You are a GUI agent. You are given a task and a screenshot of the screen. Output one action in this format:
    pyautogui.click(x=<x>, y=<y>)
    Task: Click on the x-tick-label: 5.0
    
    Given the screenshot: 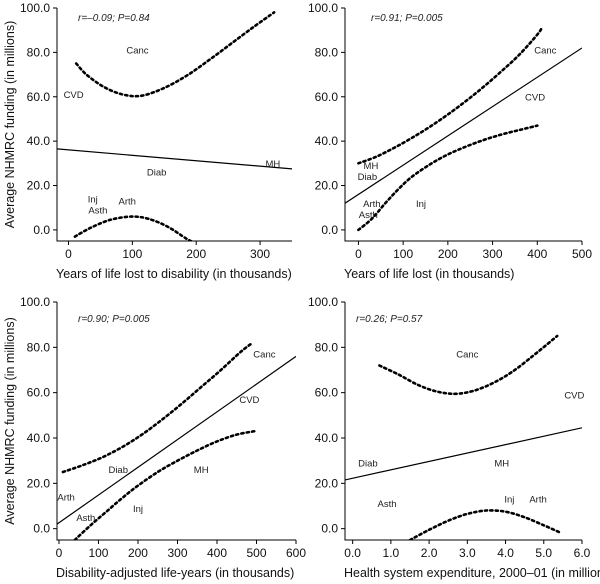 What is the action you would take?
    pyautogui.click(x=543, y=553)
    